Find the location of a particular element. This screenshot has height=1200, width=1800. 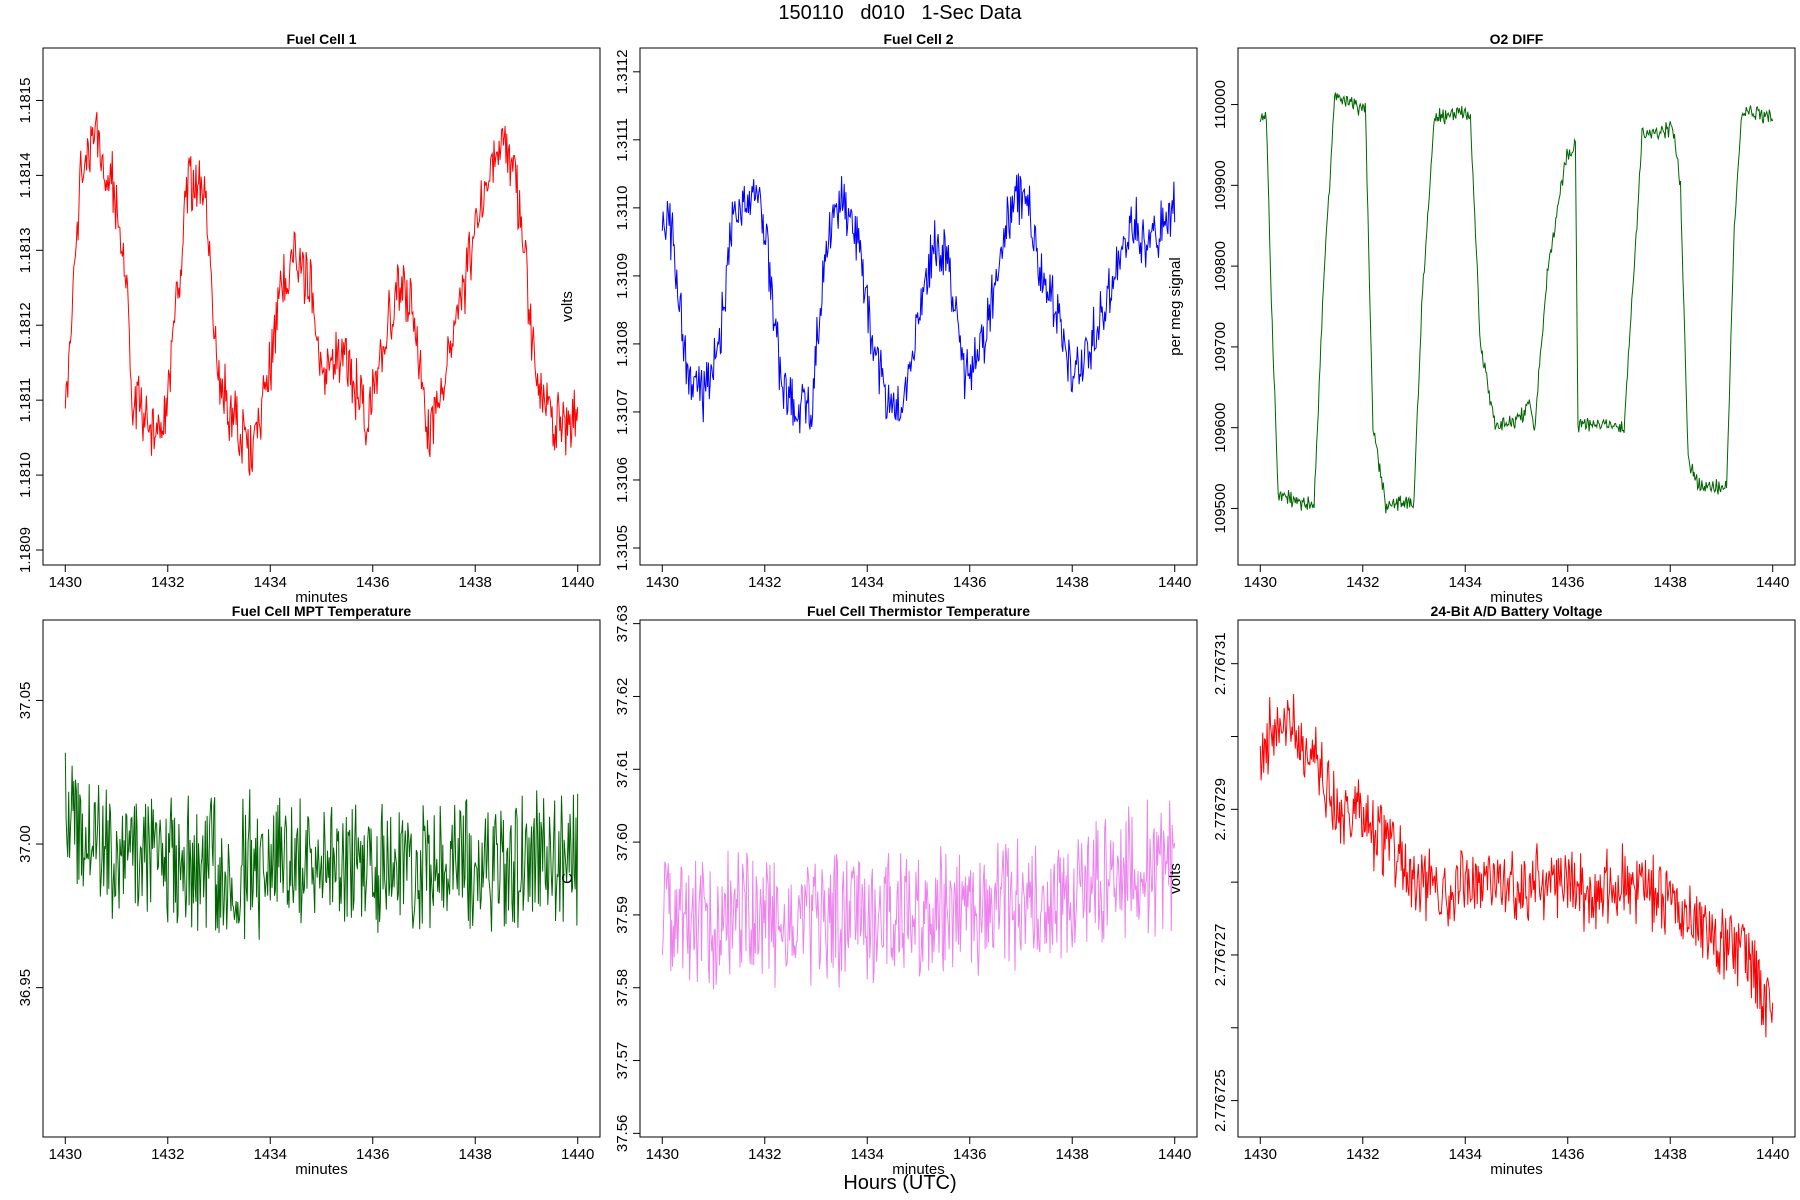

y-tick-label: 1.3111 is located at coordinates (622, 140).